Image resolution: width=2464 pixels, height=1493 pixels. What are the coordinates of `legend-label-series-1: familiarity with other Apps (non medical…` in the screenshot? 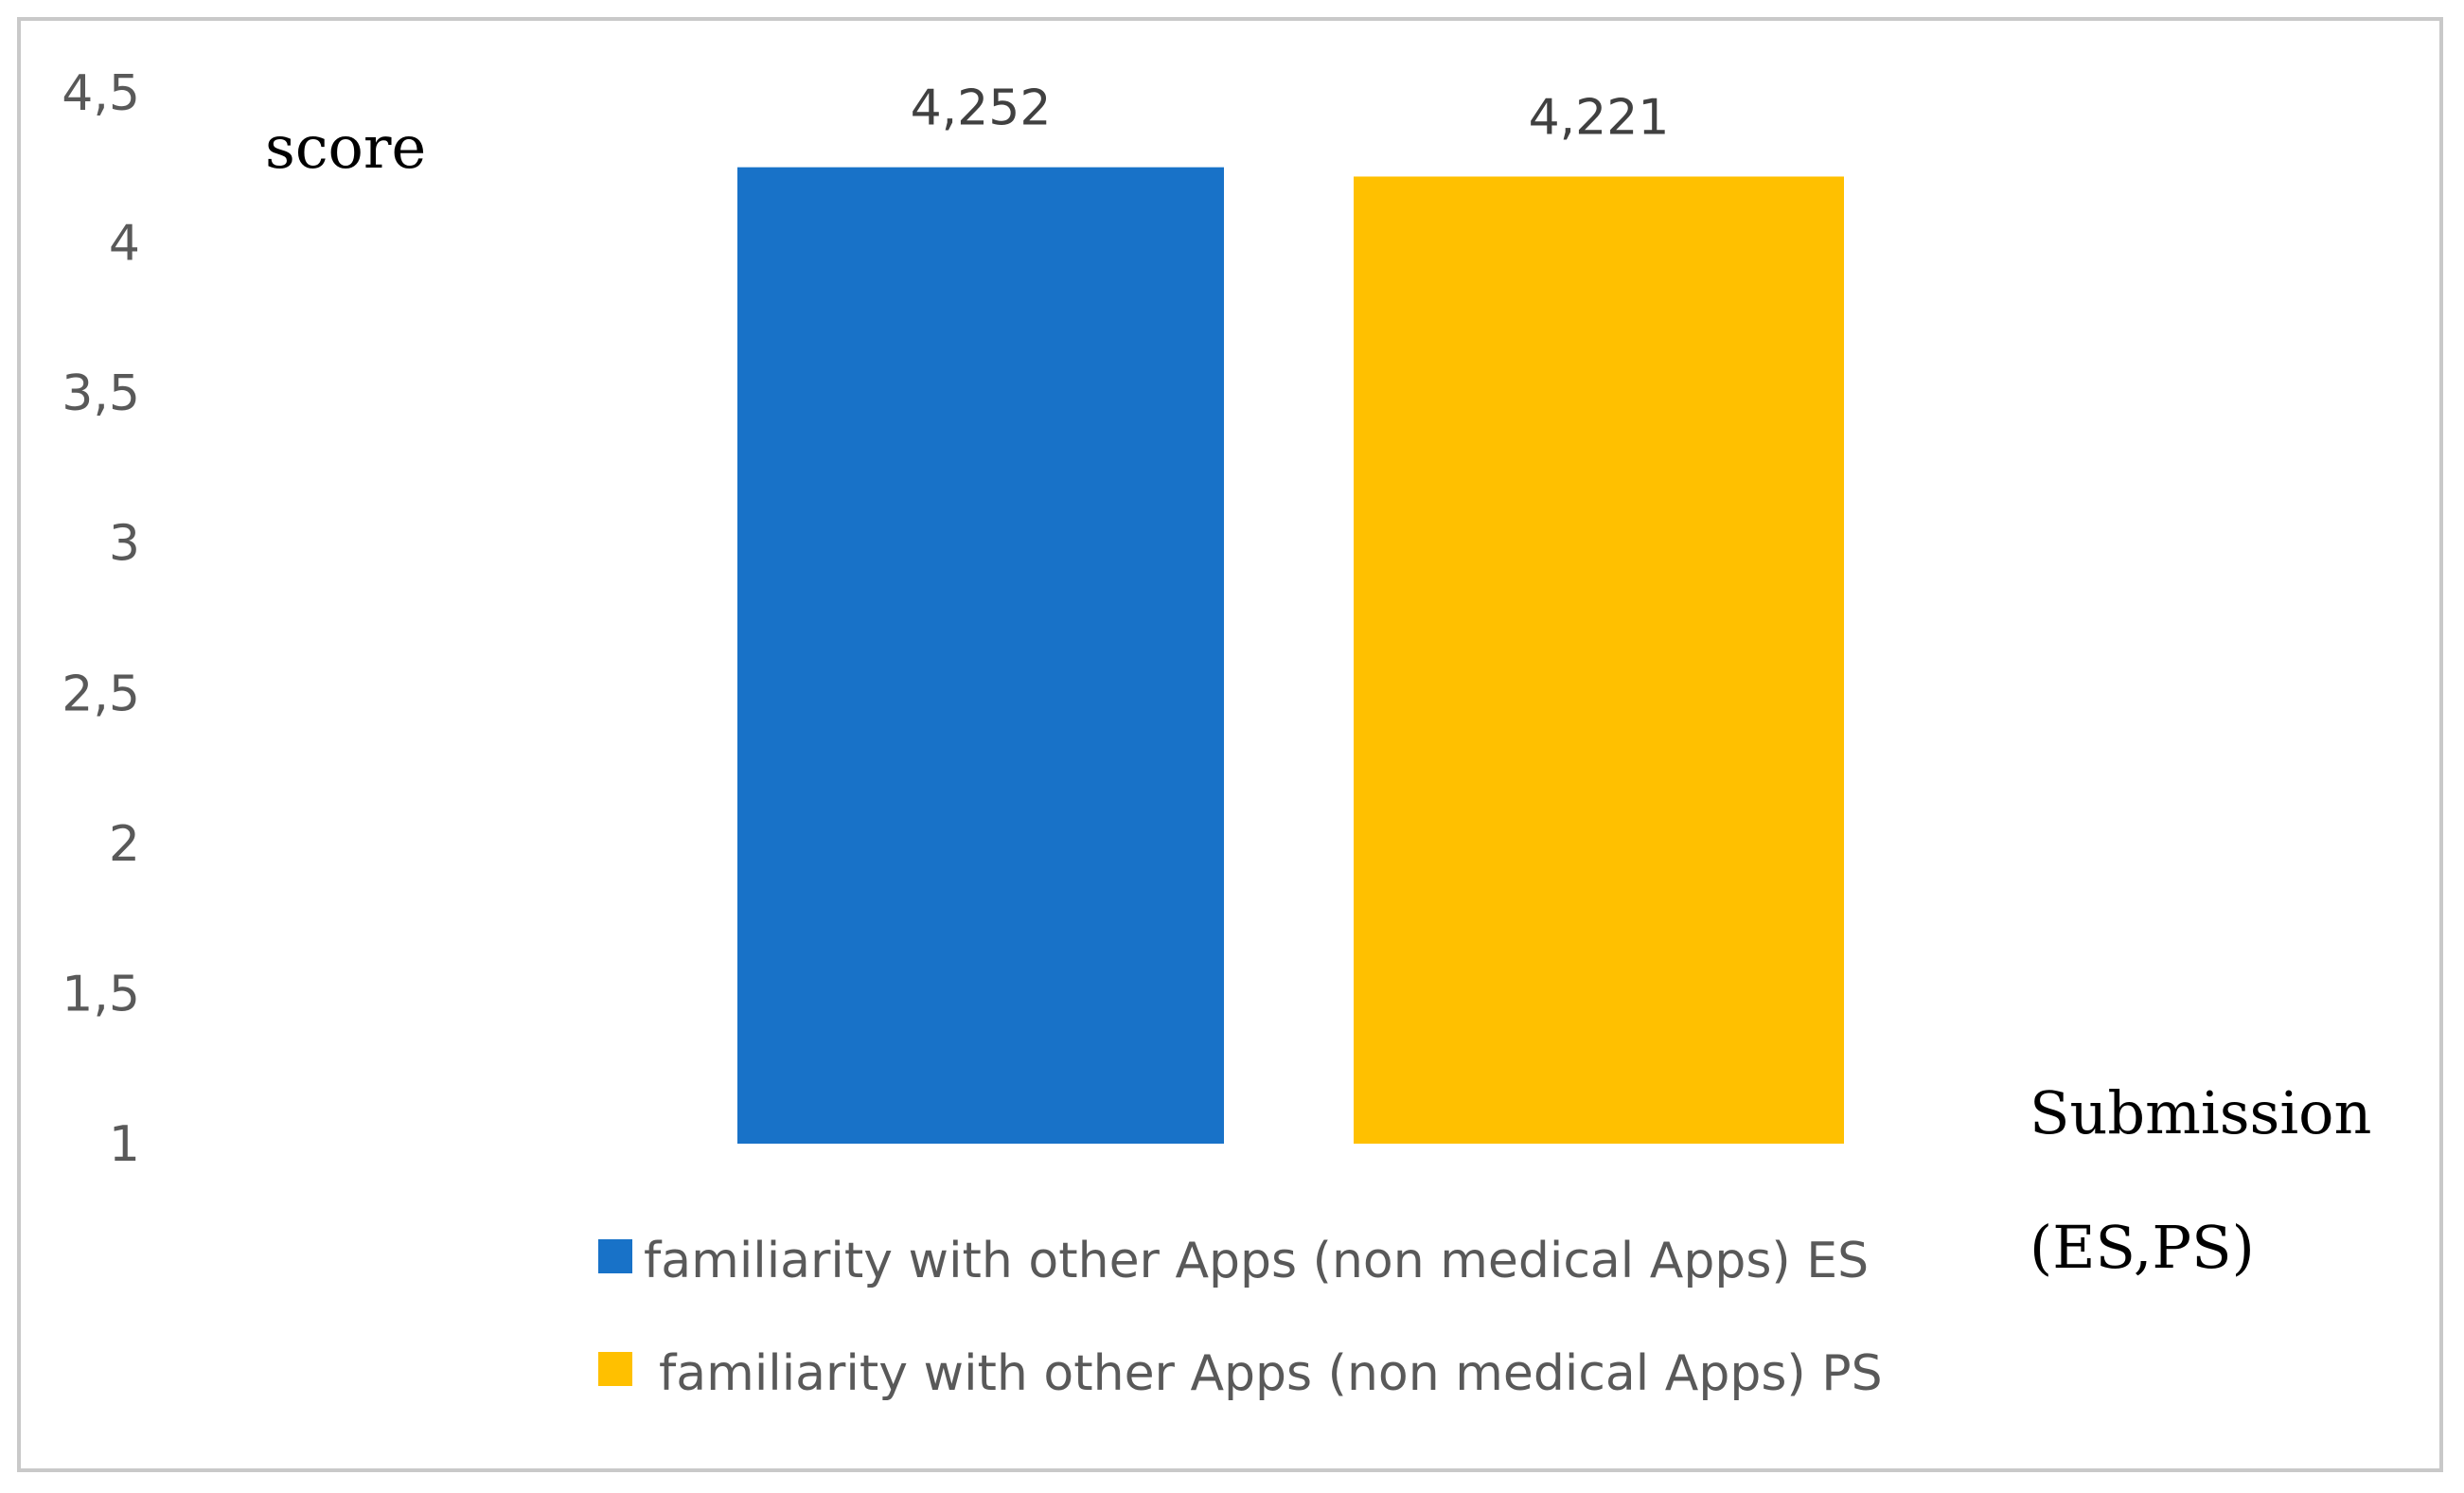 It's located at (1256, 1261).